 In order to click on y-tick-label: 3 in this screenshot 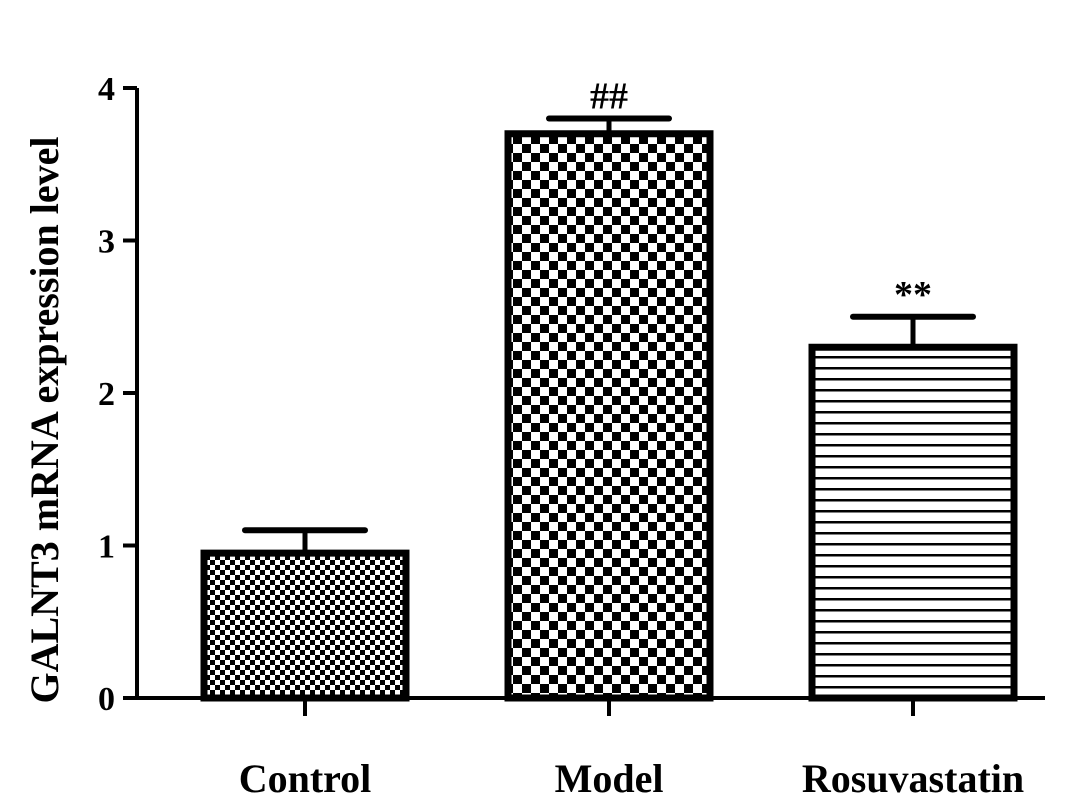, I will do `click(106, 242)`.